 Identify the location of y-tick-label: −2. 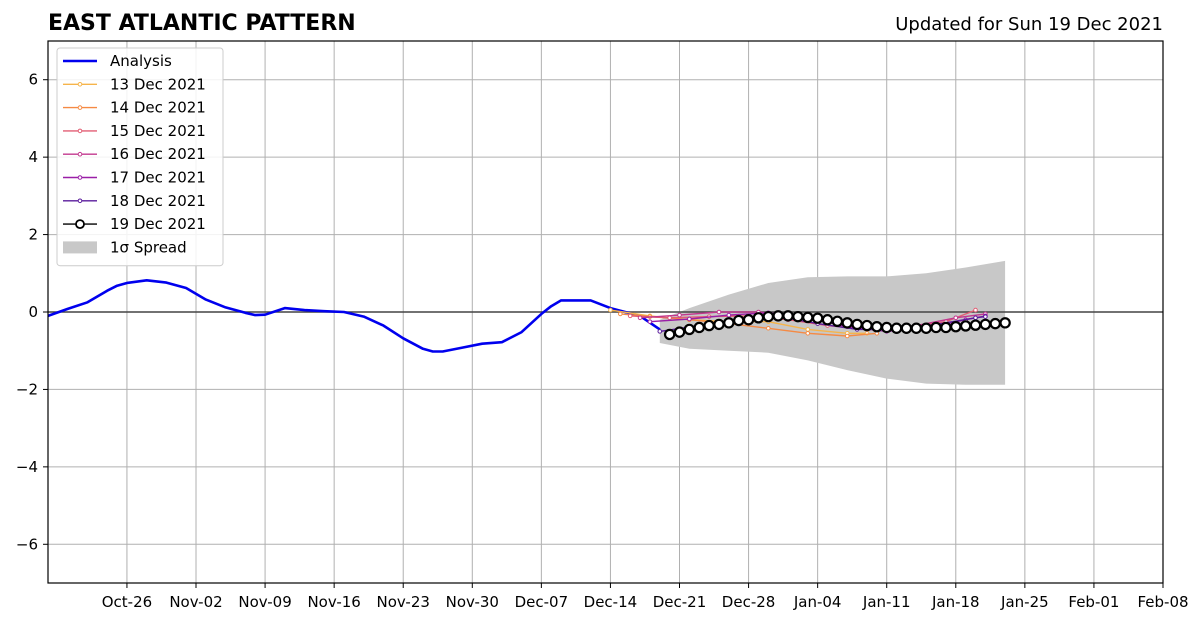
(27, 389).